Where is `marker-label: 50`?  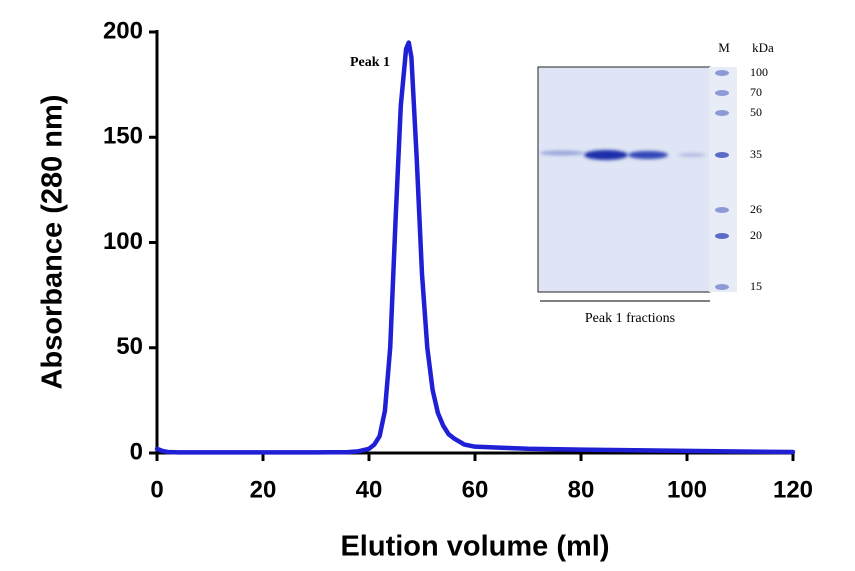 marker-label: 50 is located at coordinates (756, 112).